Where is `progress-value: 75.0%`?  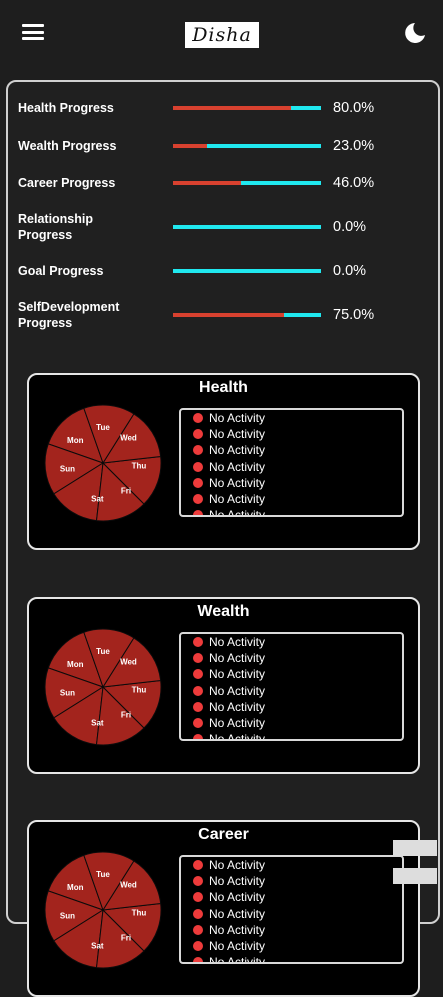
progress-value: 75.0% is located at coordinates (354, 315).